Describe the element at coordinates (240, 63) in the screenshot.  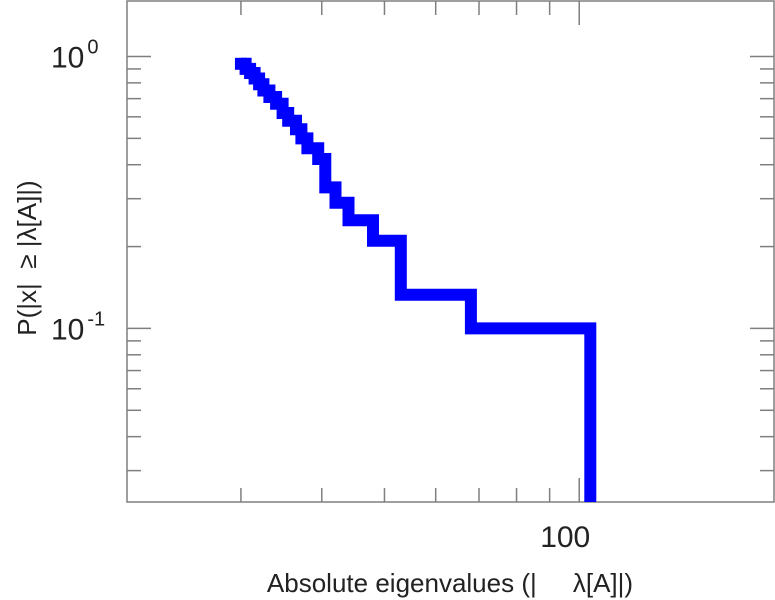
I see `series-start-cap` at that location.